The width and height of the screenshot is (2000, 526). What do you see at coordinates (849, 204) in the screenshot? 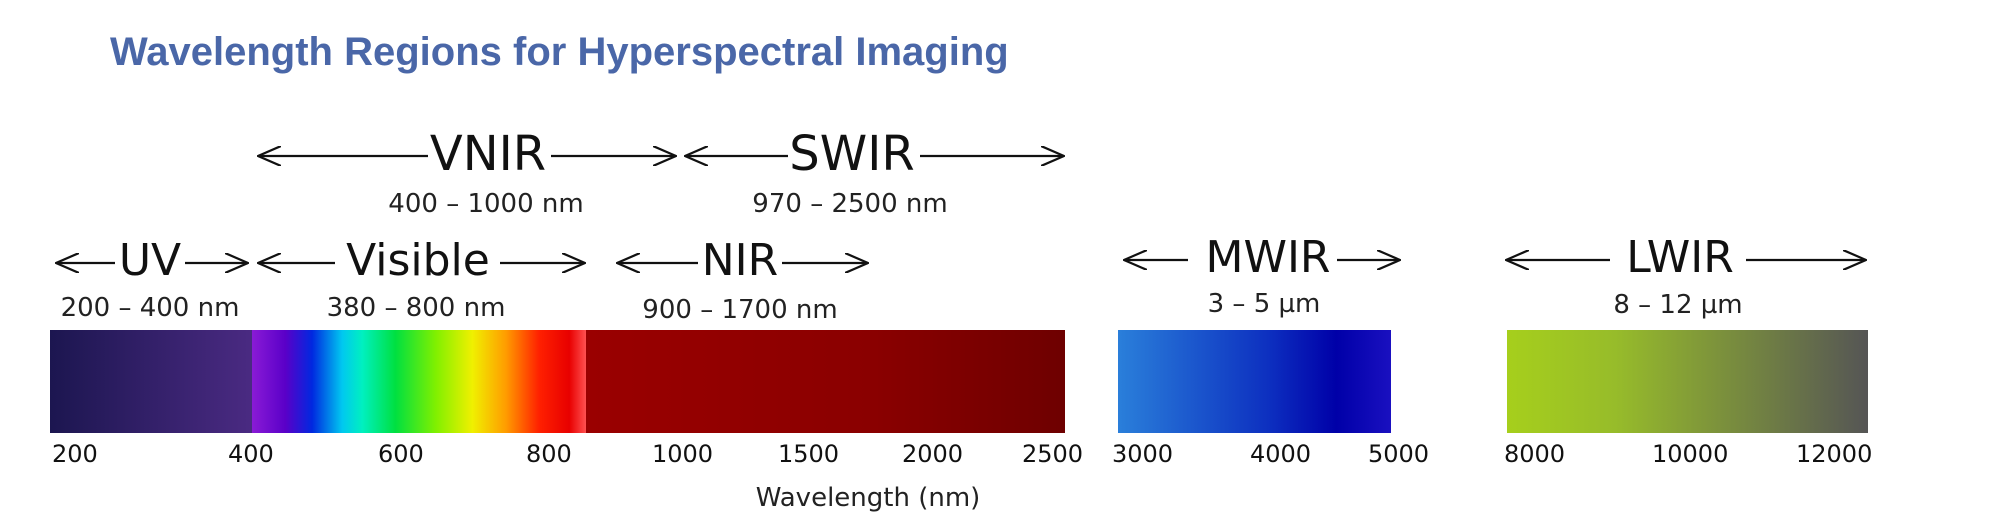
I see `swir-range: 970 – 2500 nm` at bounding box center [849, 204].